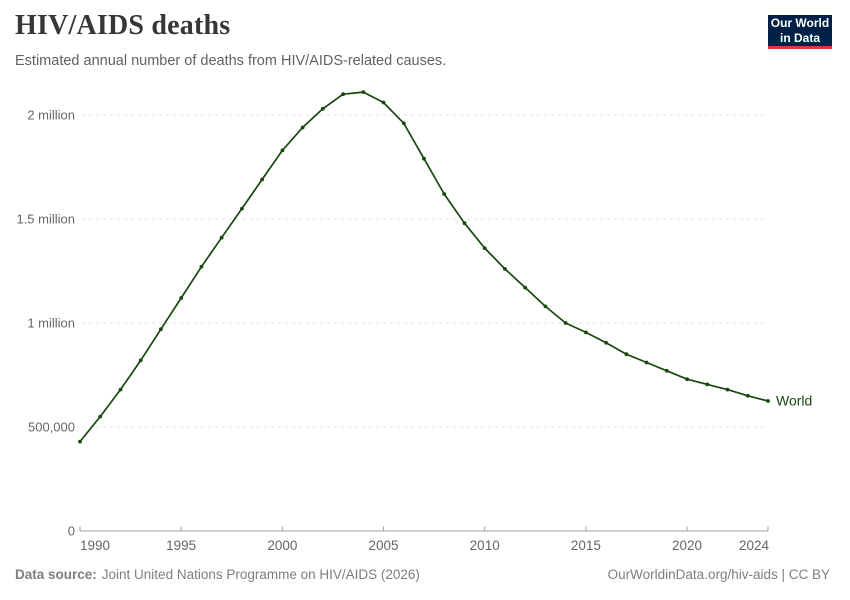 This screenshot has width=850, height=600. Describe the element at coordinates (485, 545) in the screenshot. I see `x-axis-tick-label: 2010` at that location.